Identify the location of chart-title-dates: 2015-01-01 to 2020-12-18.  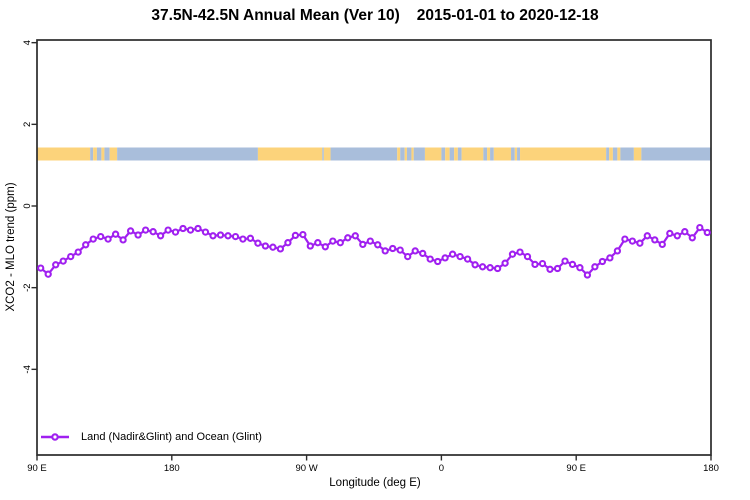
(507, 15).